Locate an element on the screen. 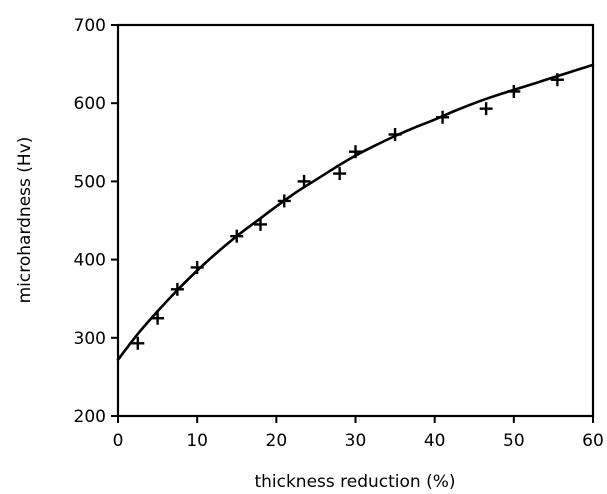 This screenshot has height=494, width=607. x-tick-label: 10 is located at coordinates (197, 441).